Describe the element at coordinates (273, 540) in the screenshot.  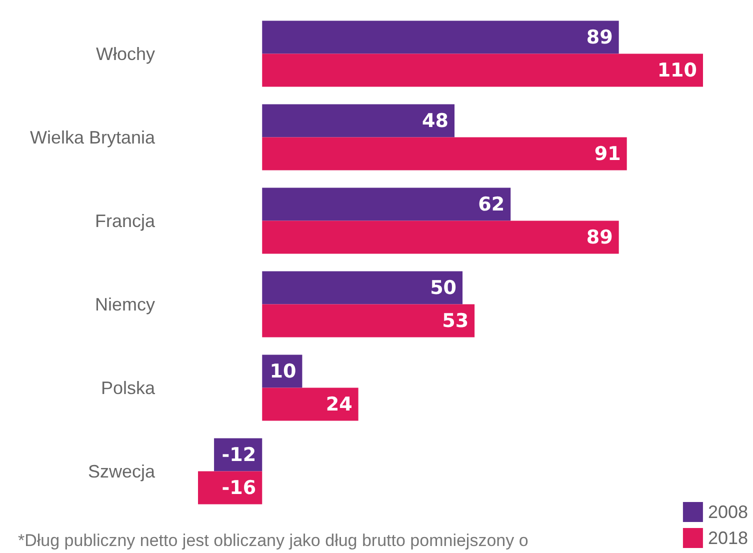
I see `text: *Dług publiczny netto jest obliczany jako dług brutto pomniejszony o` at that location.